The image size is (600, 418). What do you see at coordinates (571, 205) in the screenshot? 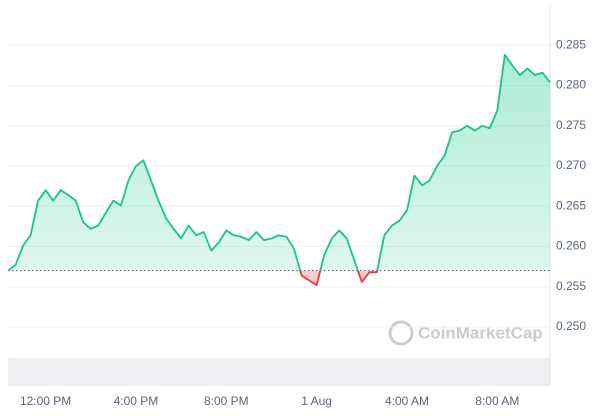
I see `y-tick-label: 0.265` at bounding box center [571, 205].